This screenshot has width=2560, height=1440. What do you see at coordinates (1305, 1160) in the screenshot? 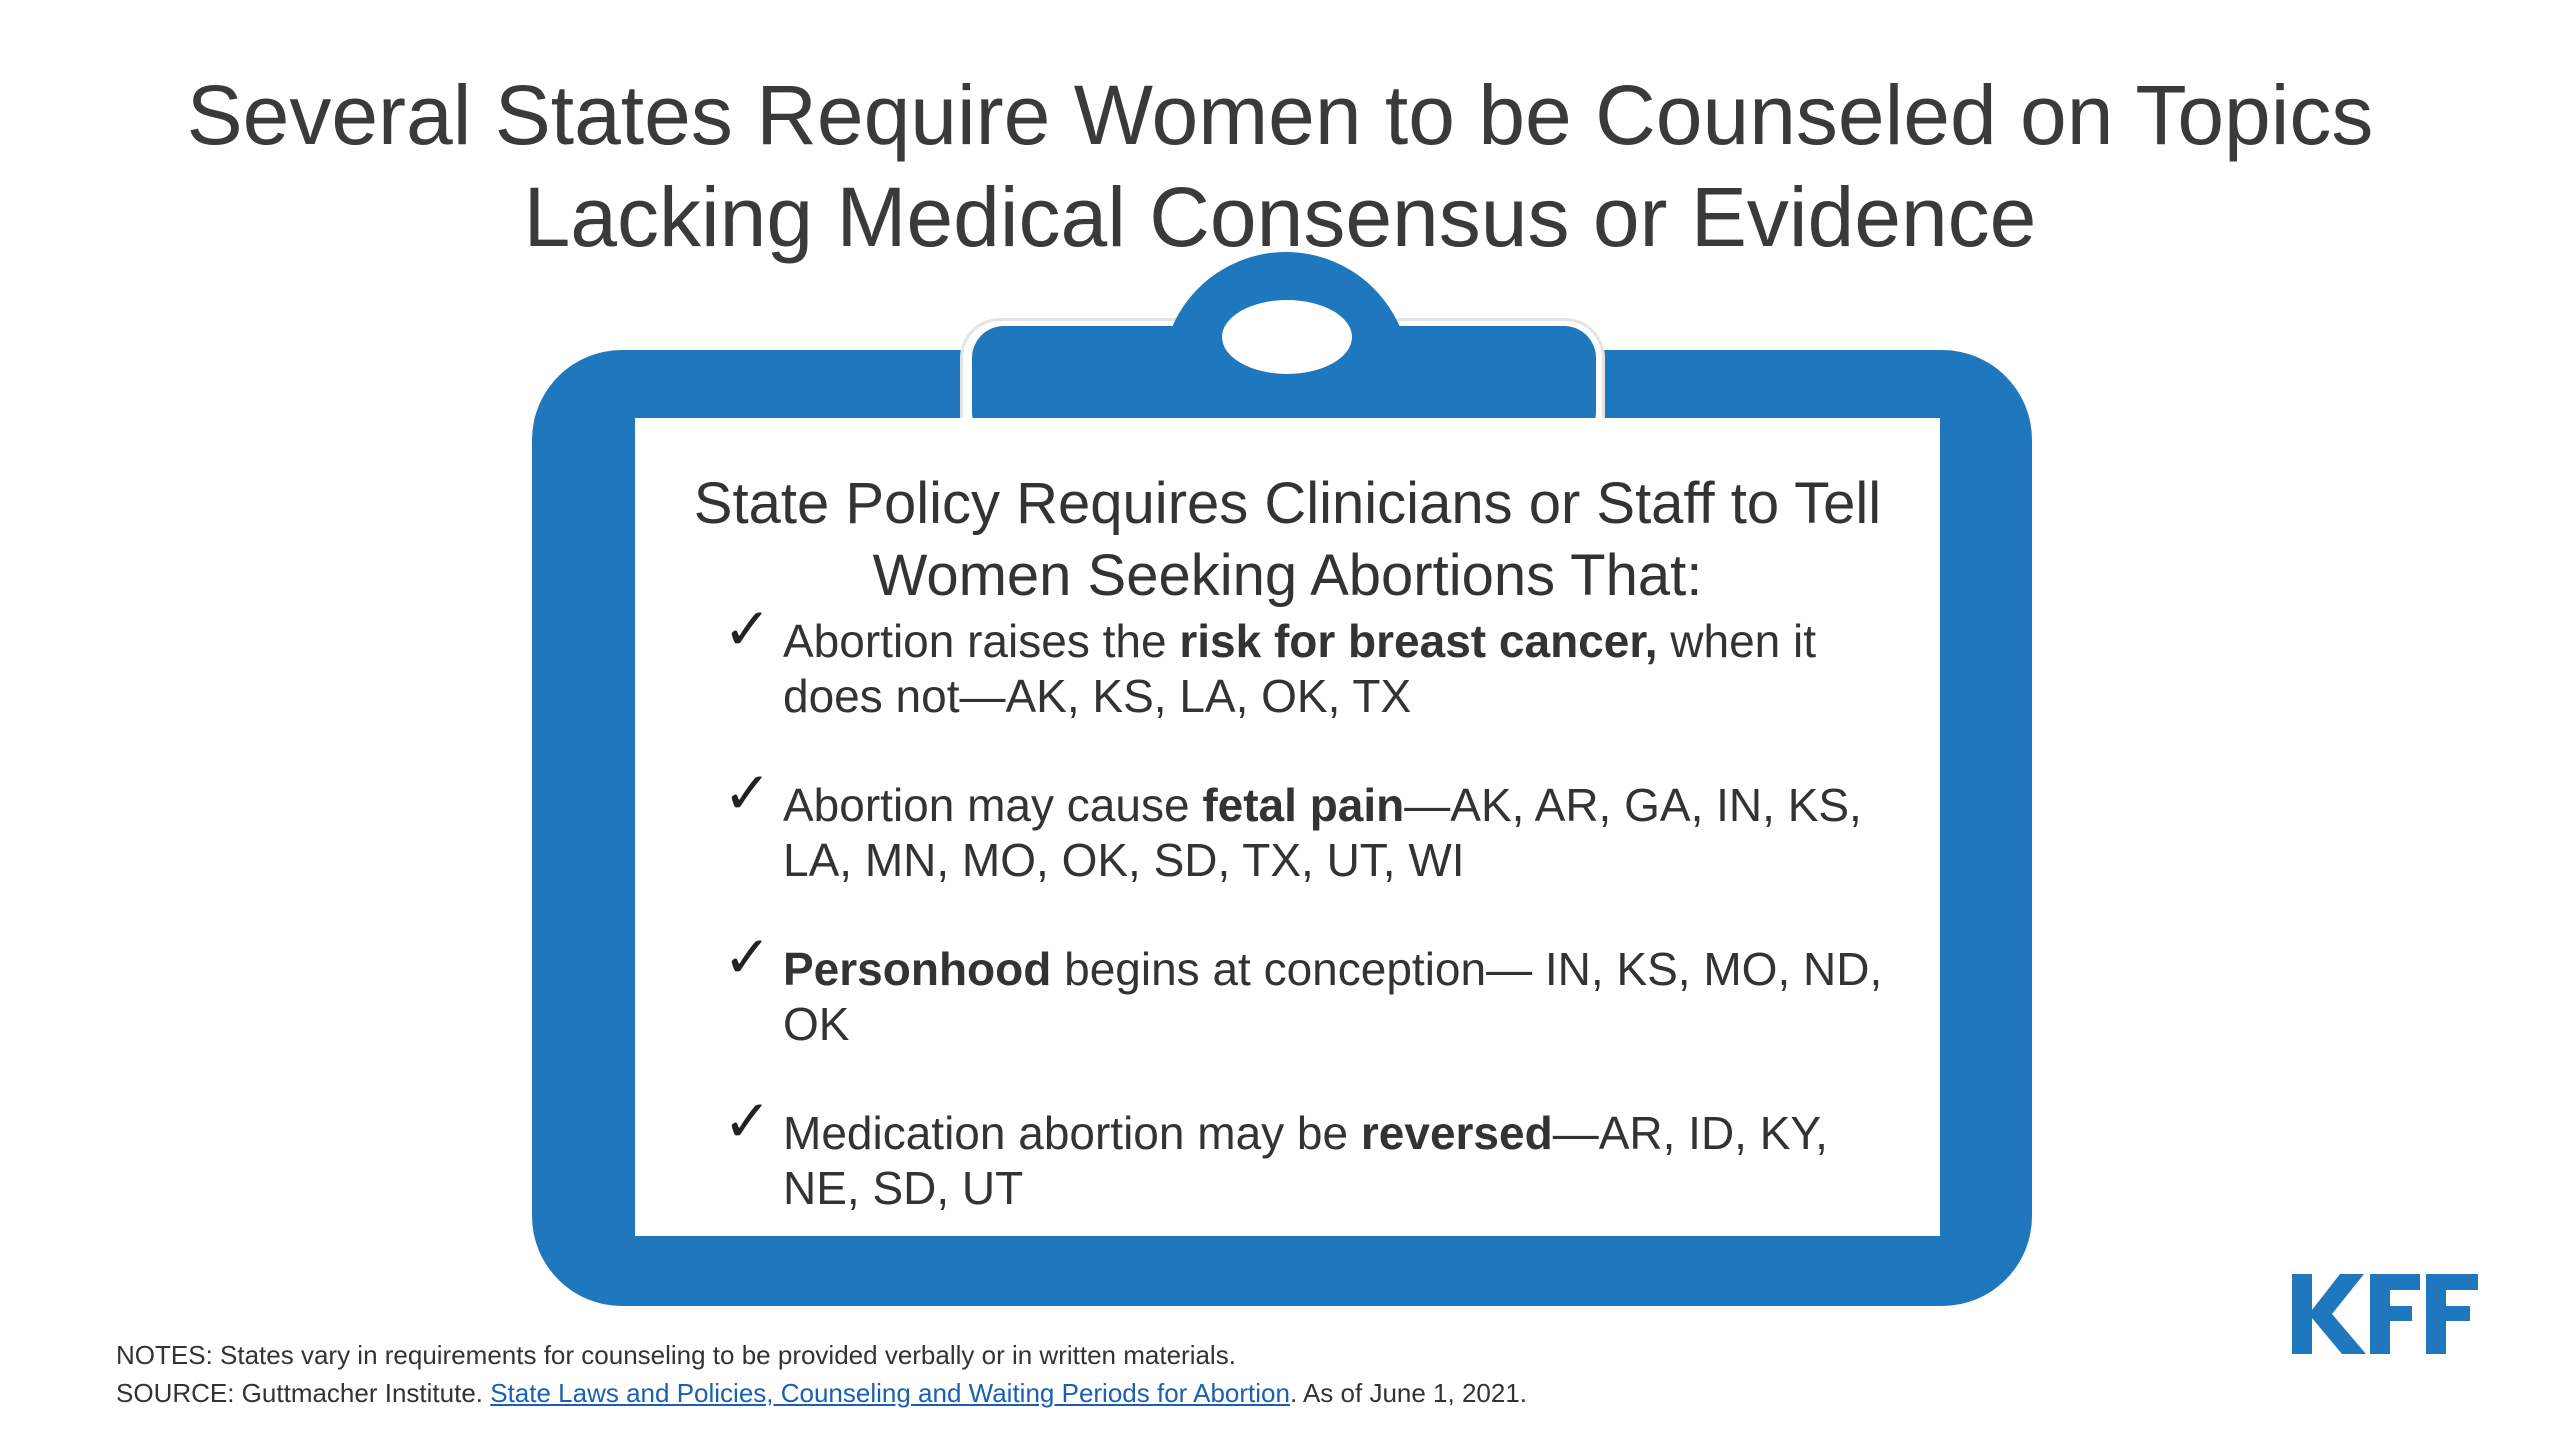
I see `item-text-post: —AR, ID, KY, NE, SD, UT` at bounding box center [1305, 1160].